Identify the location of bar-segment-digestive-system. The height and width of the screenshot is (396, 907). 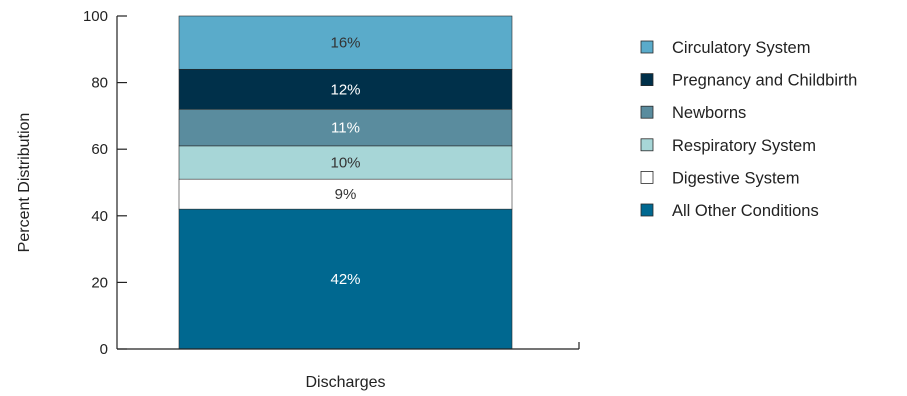
(345, 194).